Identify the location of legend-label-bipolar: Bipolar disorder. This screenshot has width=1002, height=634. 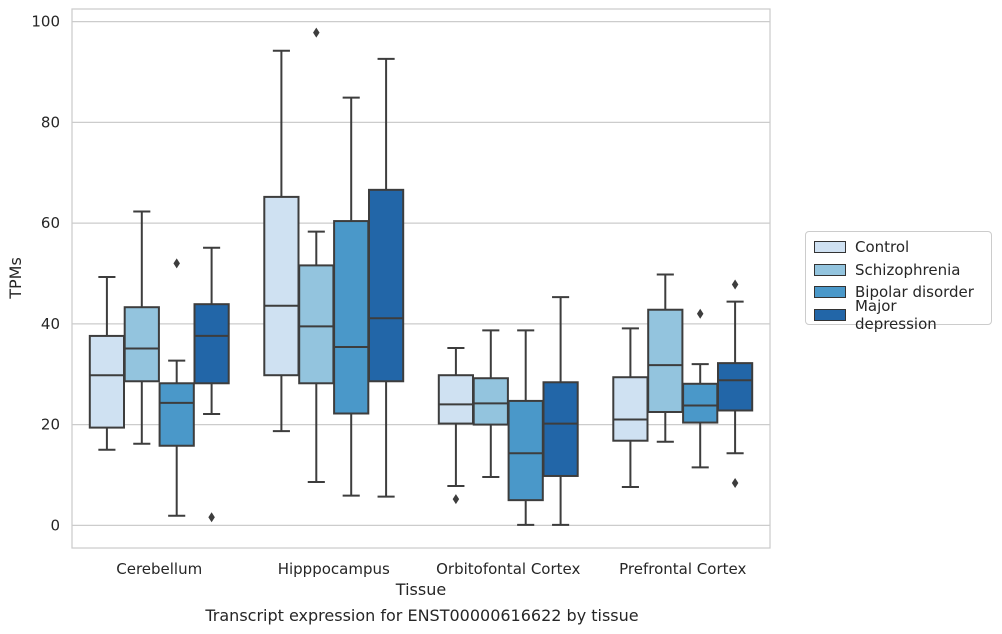
(914, 292).